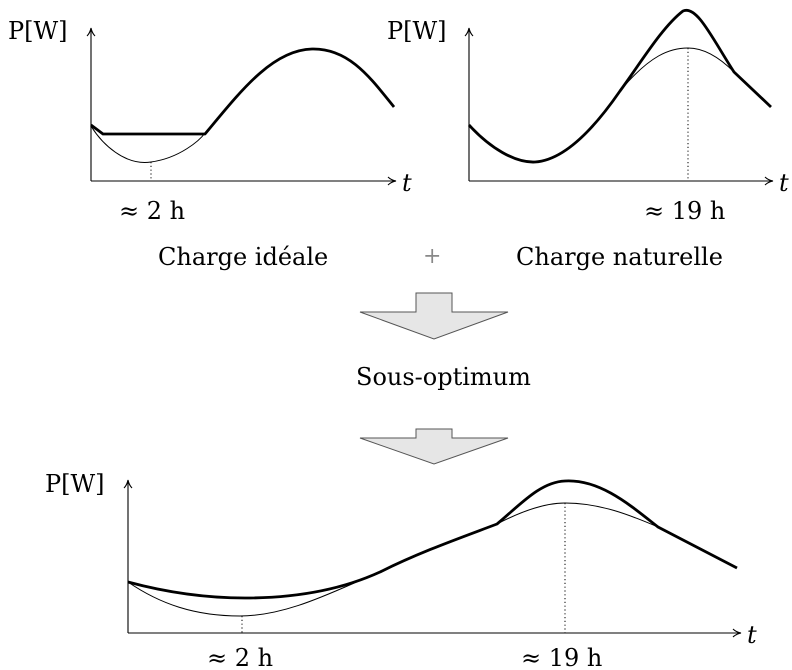  I want to click on ideal-load-curve, so click(243, 91).